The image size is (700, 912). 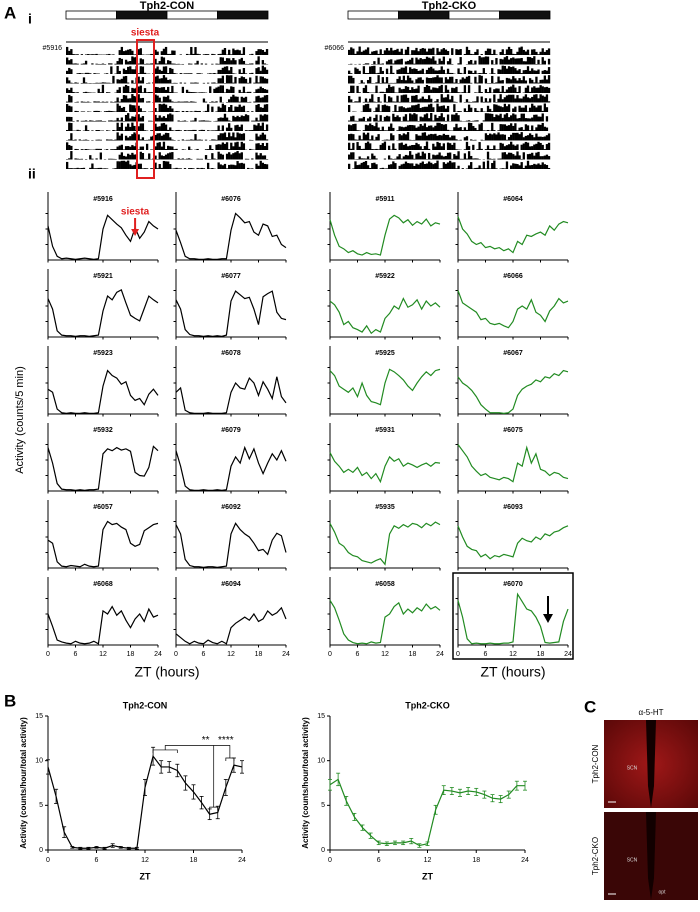 What do you see at coordinates (385, 235) in the screenshot?
I see `traces.columns.2.mice.0-trace` at bounding box center [385, 235].